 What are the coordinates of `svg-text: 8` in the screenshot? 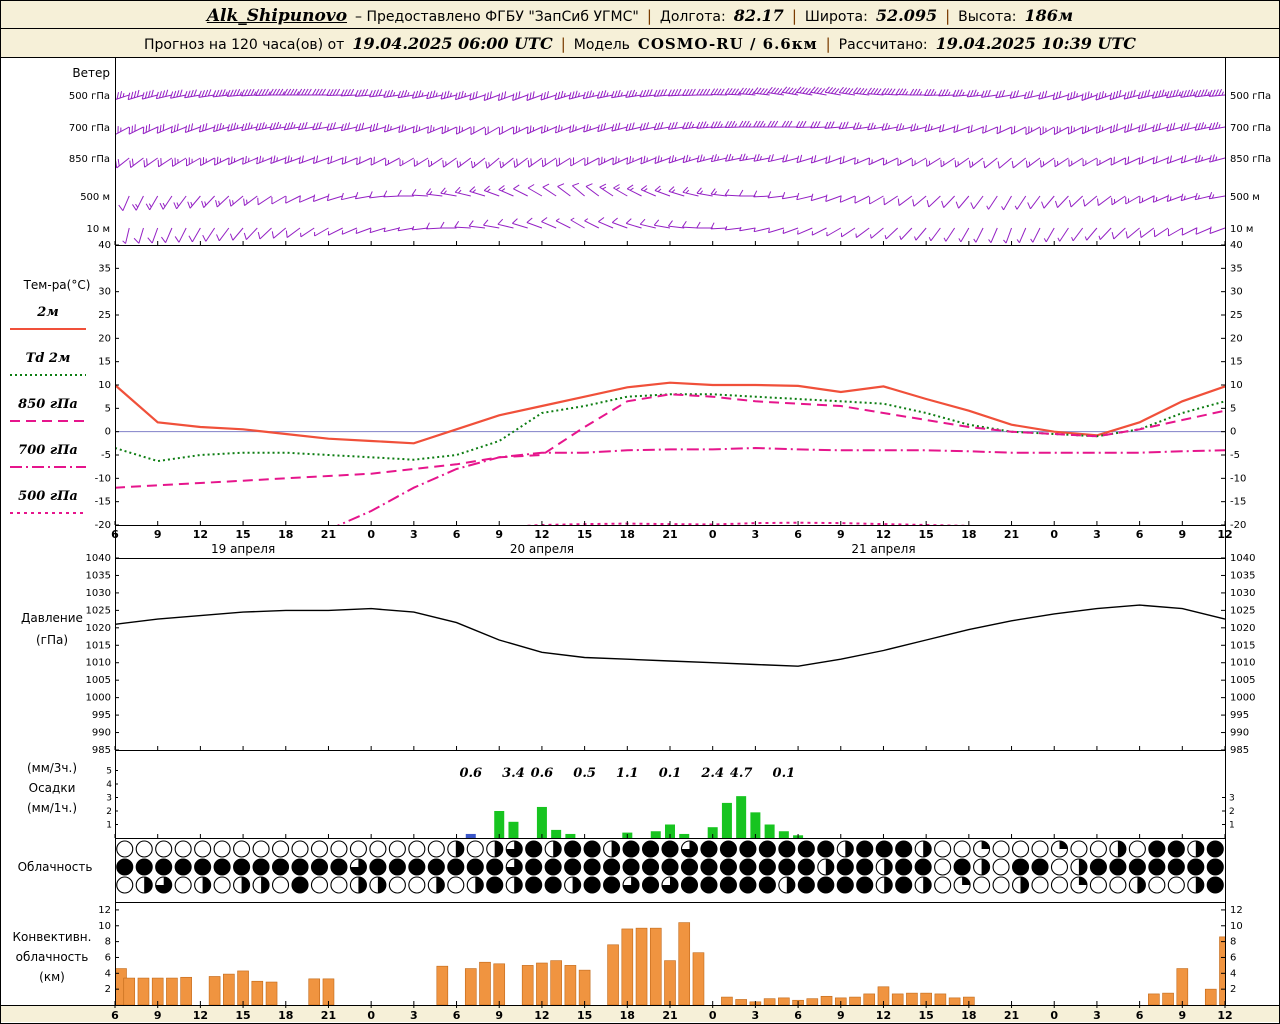 It's located at (108, 942).